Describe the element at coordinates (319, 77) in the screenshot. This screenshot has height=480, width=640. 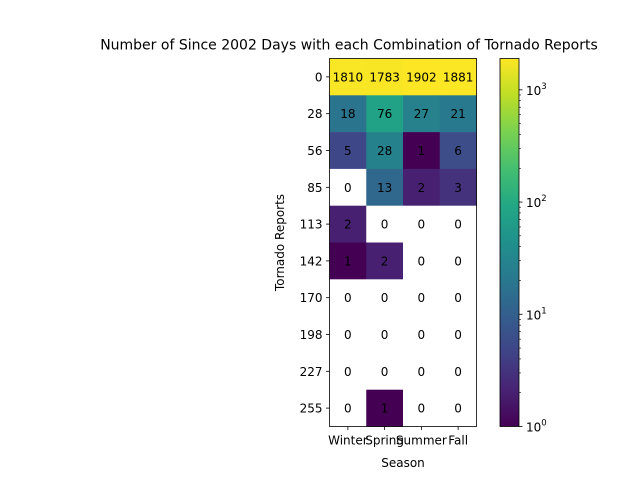
I see `y-tick-label: 0` at that location.